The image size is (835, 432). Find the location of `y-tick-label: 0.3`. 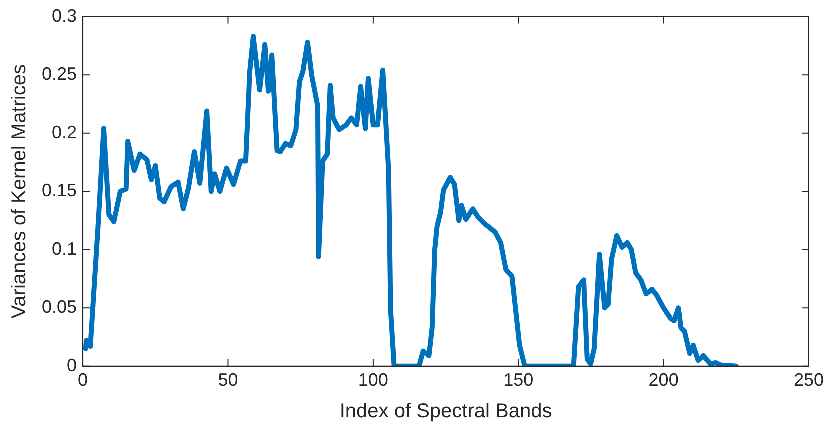

y-tick-label: 0.3 is located at coordinates (65, 16).